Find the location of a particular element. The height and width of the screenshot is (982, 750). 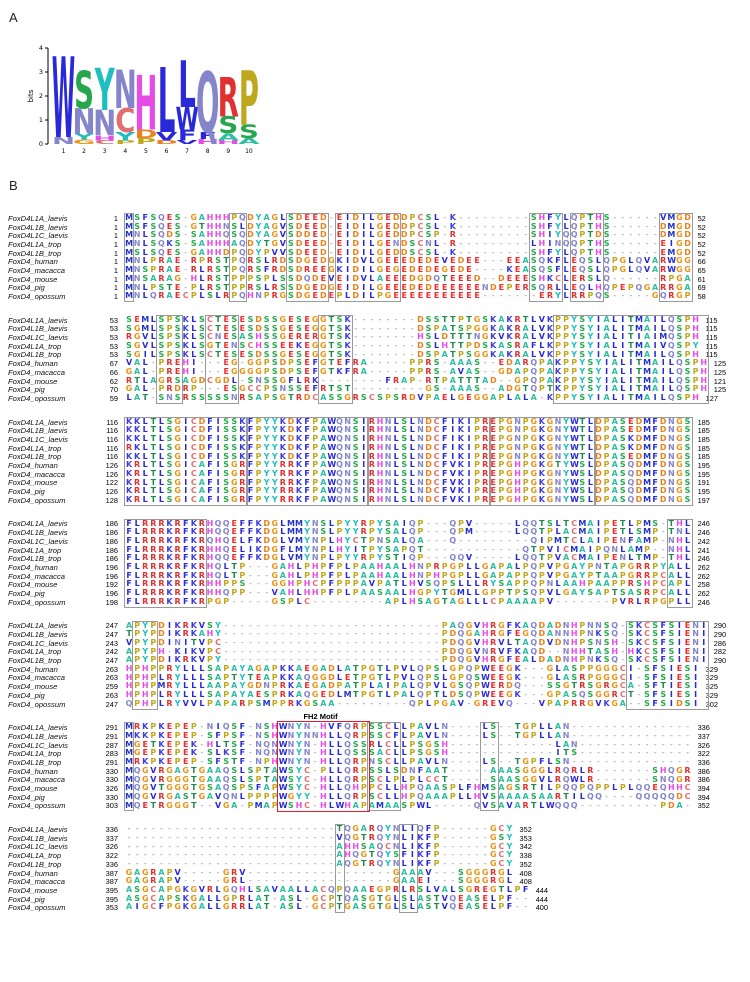

sequence-name: FoxD4_macacca is located at coordinates (36, 576).